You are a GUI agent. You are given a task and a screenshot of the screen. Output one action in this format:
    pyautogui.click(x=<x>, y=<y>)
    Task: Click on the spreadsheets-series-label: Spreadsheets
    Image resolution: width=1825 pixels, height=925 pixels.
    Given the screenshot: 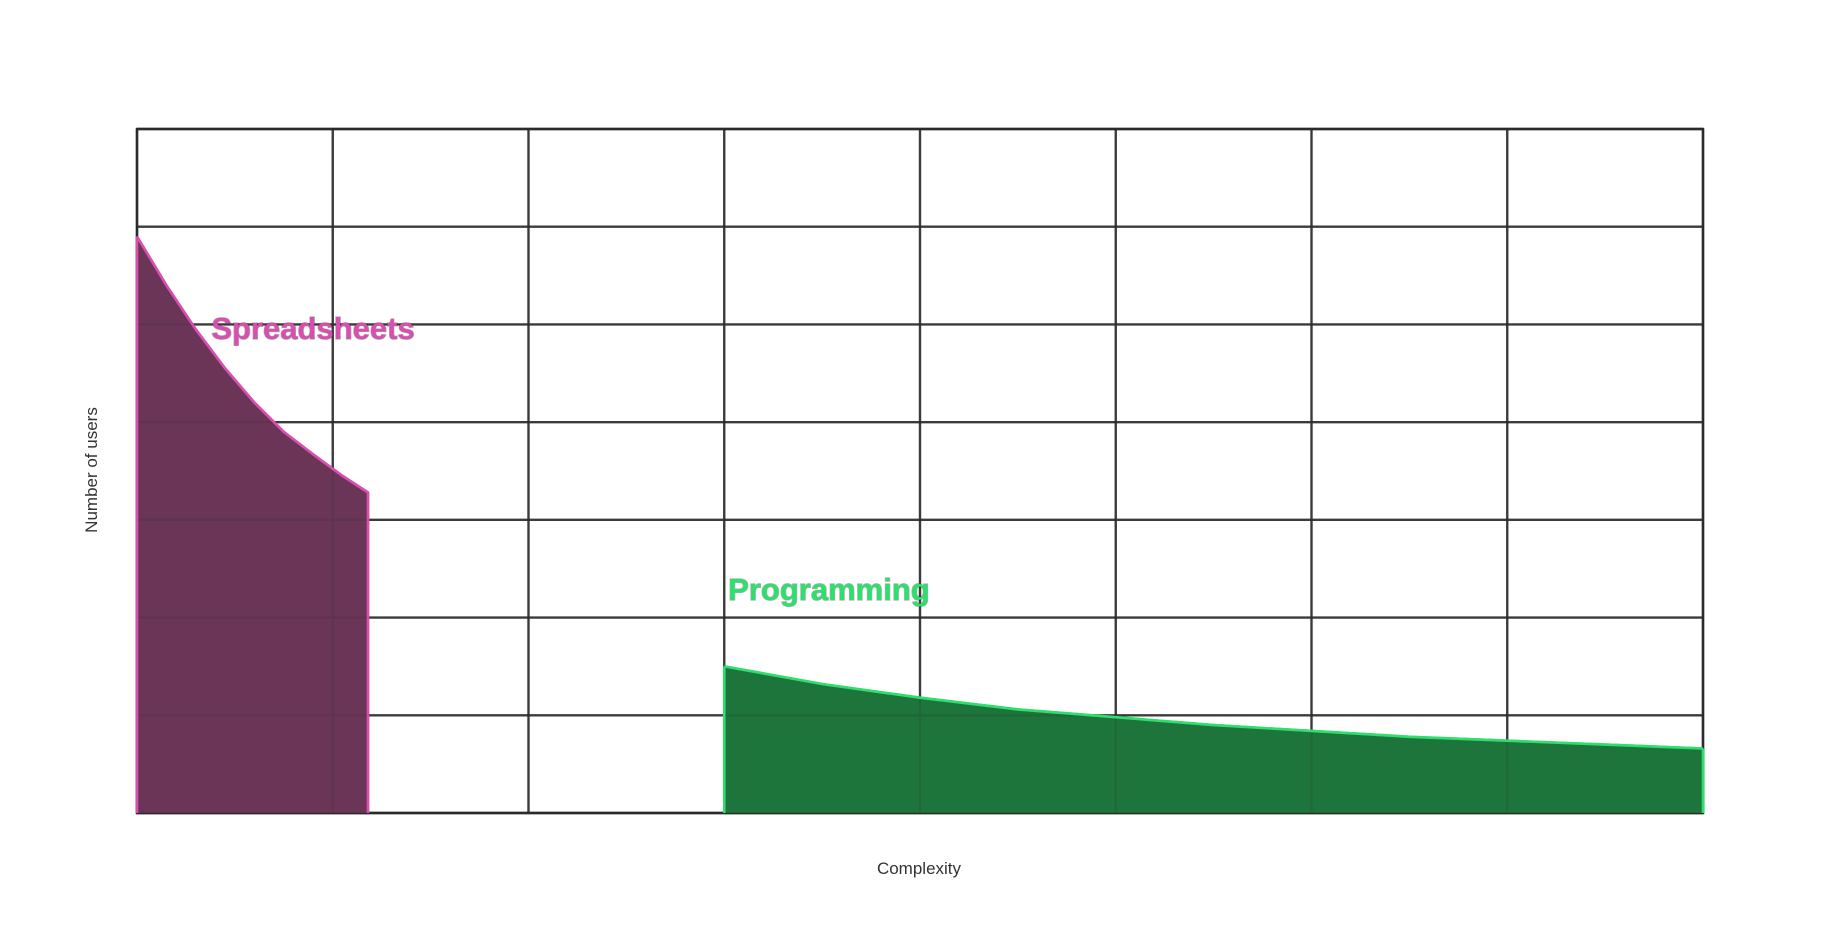 What is the action you would take?
    pyautogui.click(x=312, y=328)
    